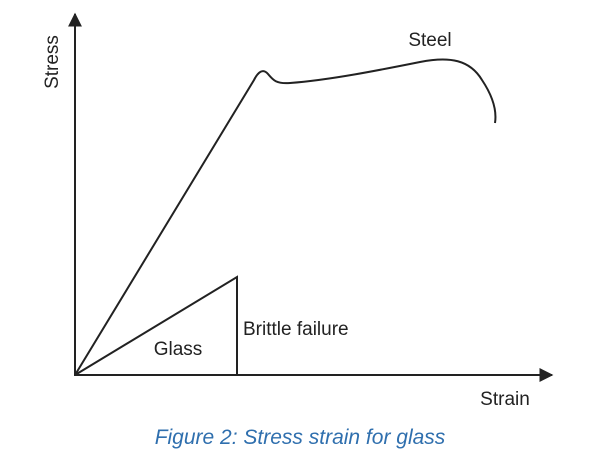 The image size is (600, 463). What do you see at coordinates (156, 325) in the screenshot?
I see `glass-curve` at bounding box center [156, 325].